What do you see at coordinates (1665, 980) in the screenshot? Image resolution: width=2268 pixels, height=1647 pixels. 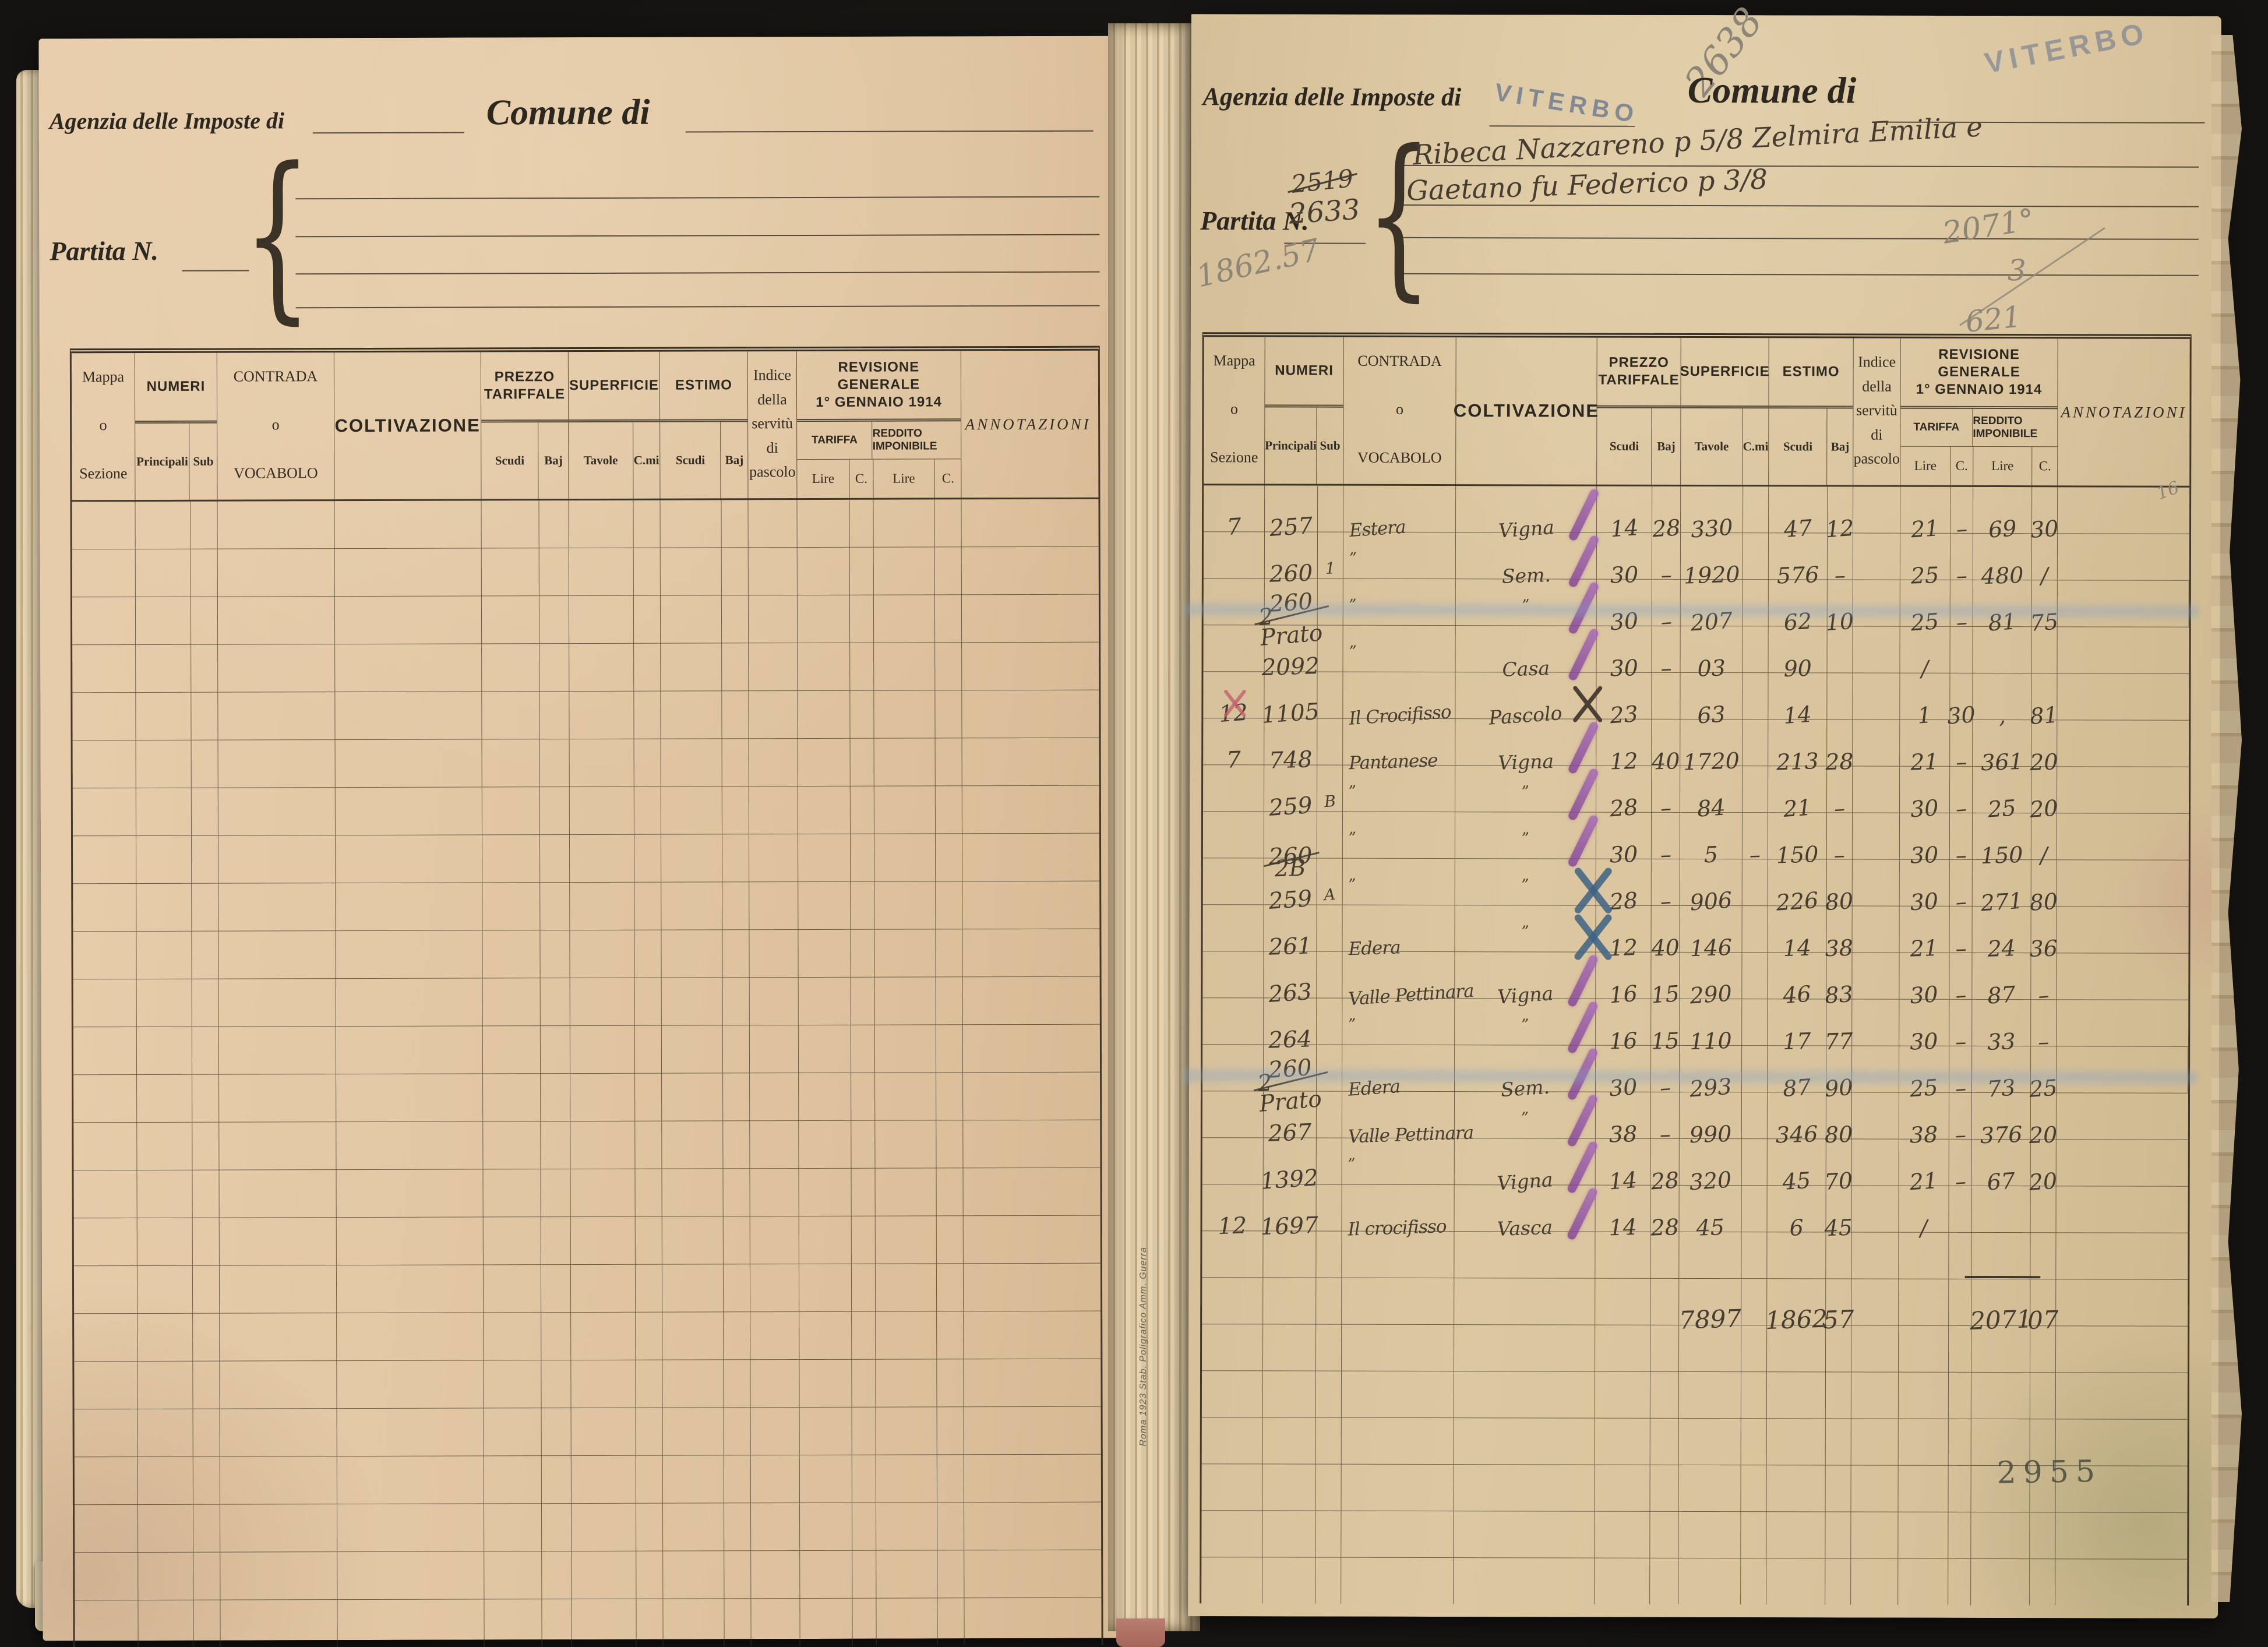 I see `cell-pzb: 15` at bounding box center [1665, 980].